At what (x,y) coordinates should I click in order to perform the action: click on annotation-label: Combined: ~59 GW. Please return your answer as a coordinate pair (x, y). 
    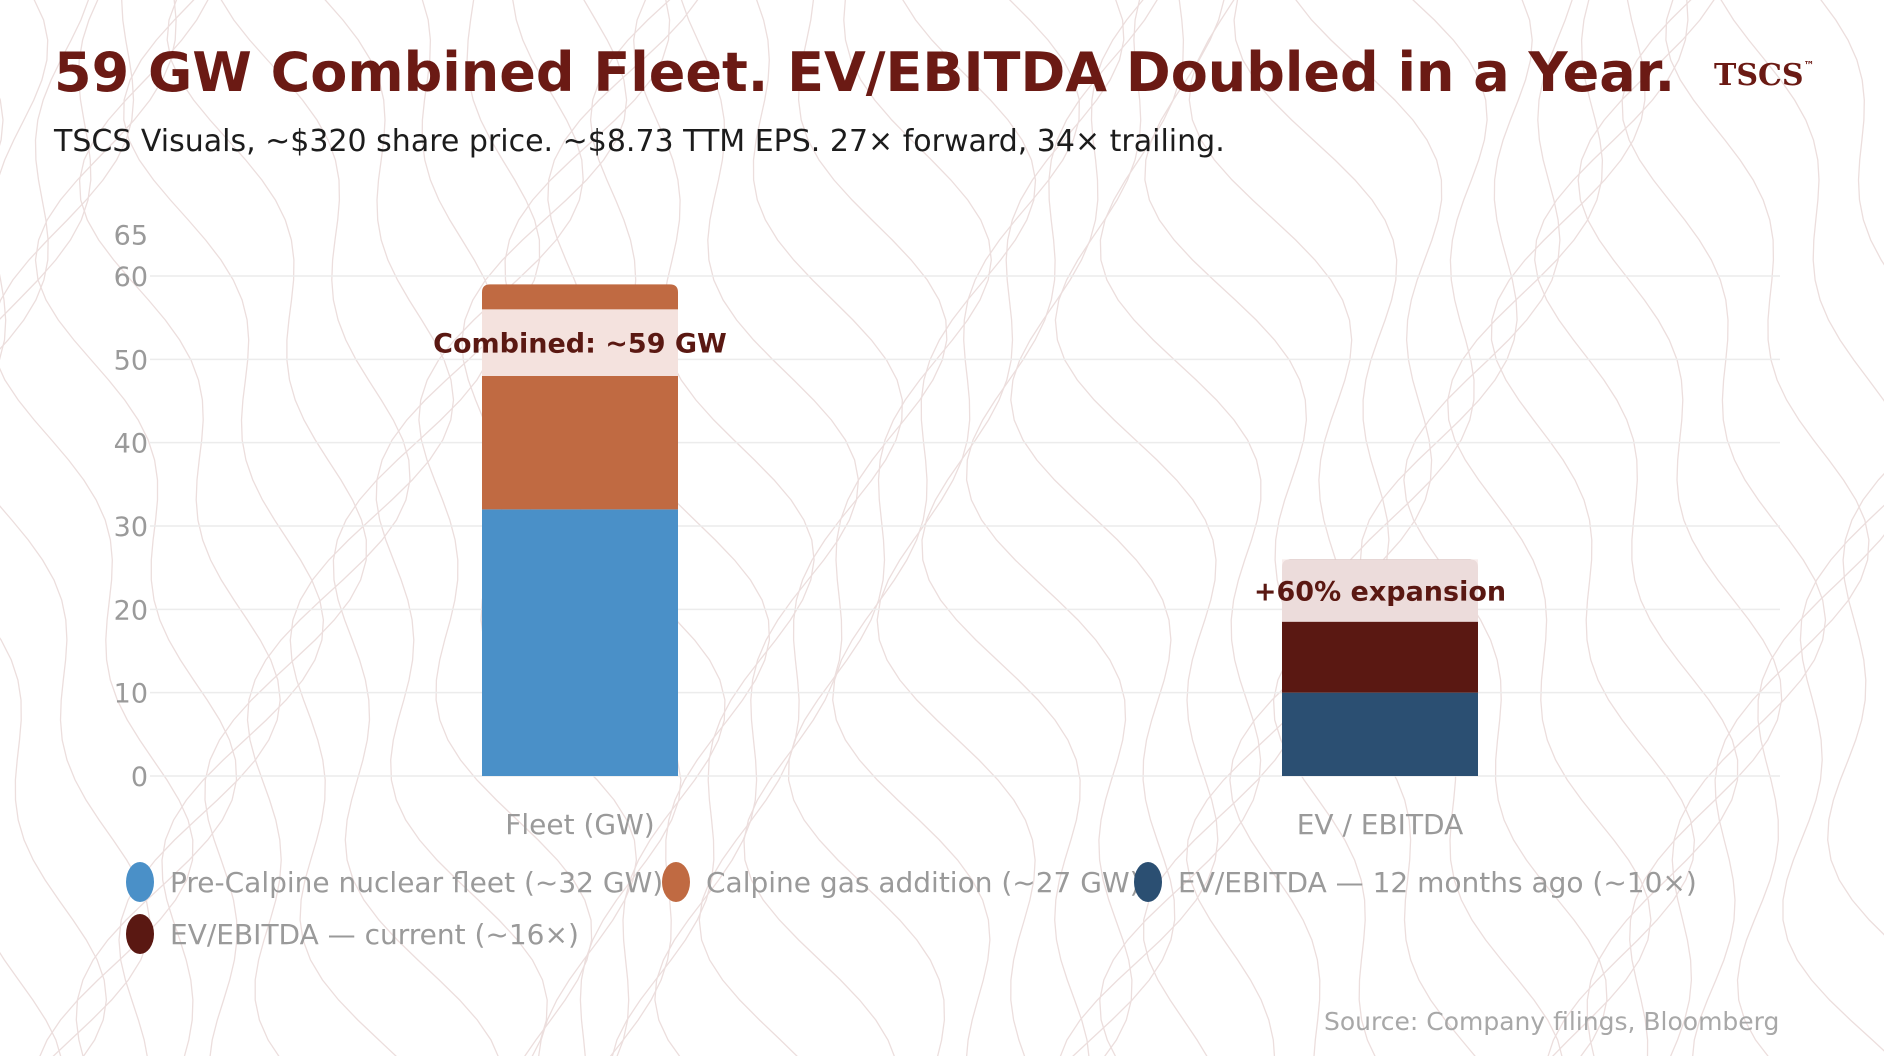
    Looking at the image, I should click on (580, 344).